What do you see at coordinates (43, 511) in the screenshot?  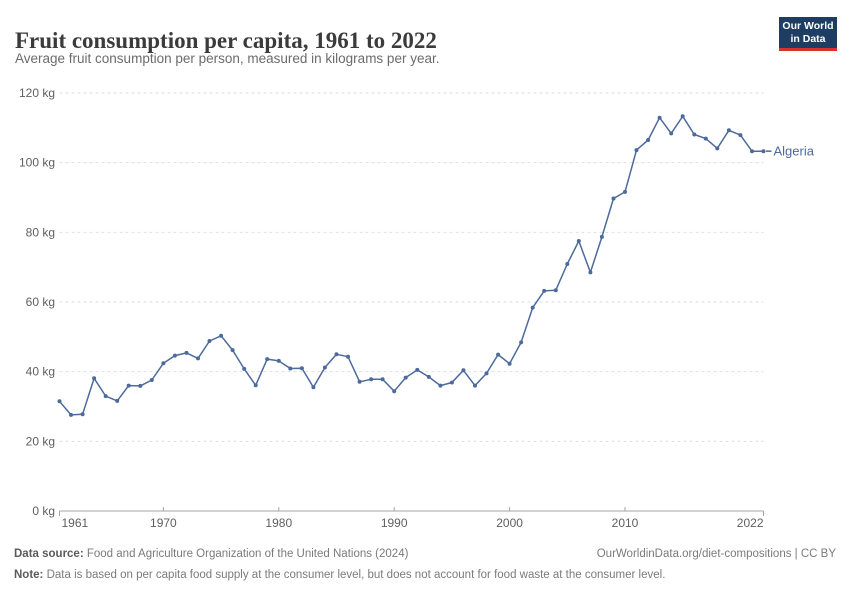 I see `y-tick-label: 0 kg` at bounding box center [43, 511].